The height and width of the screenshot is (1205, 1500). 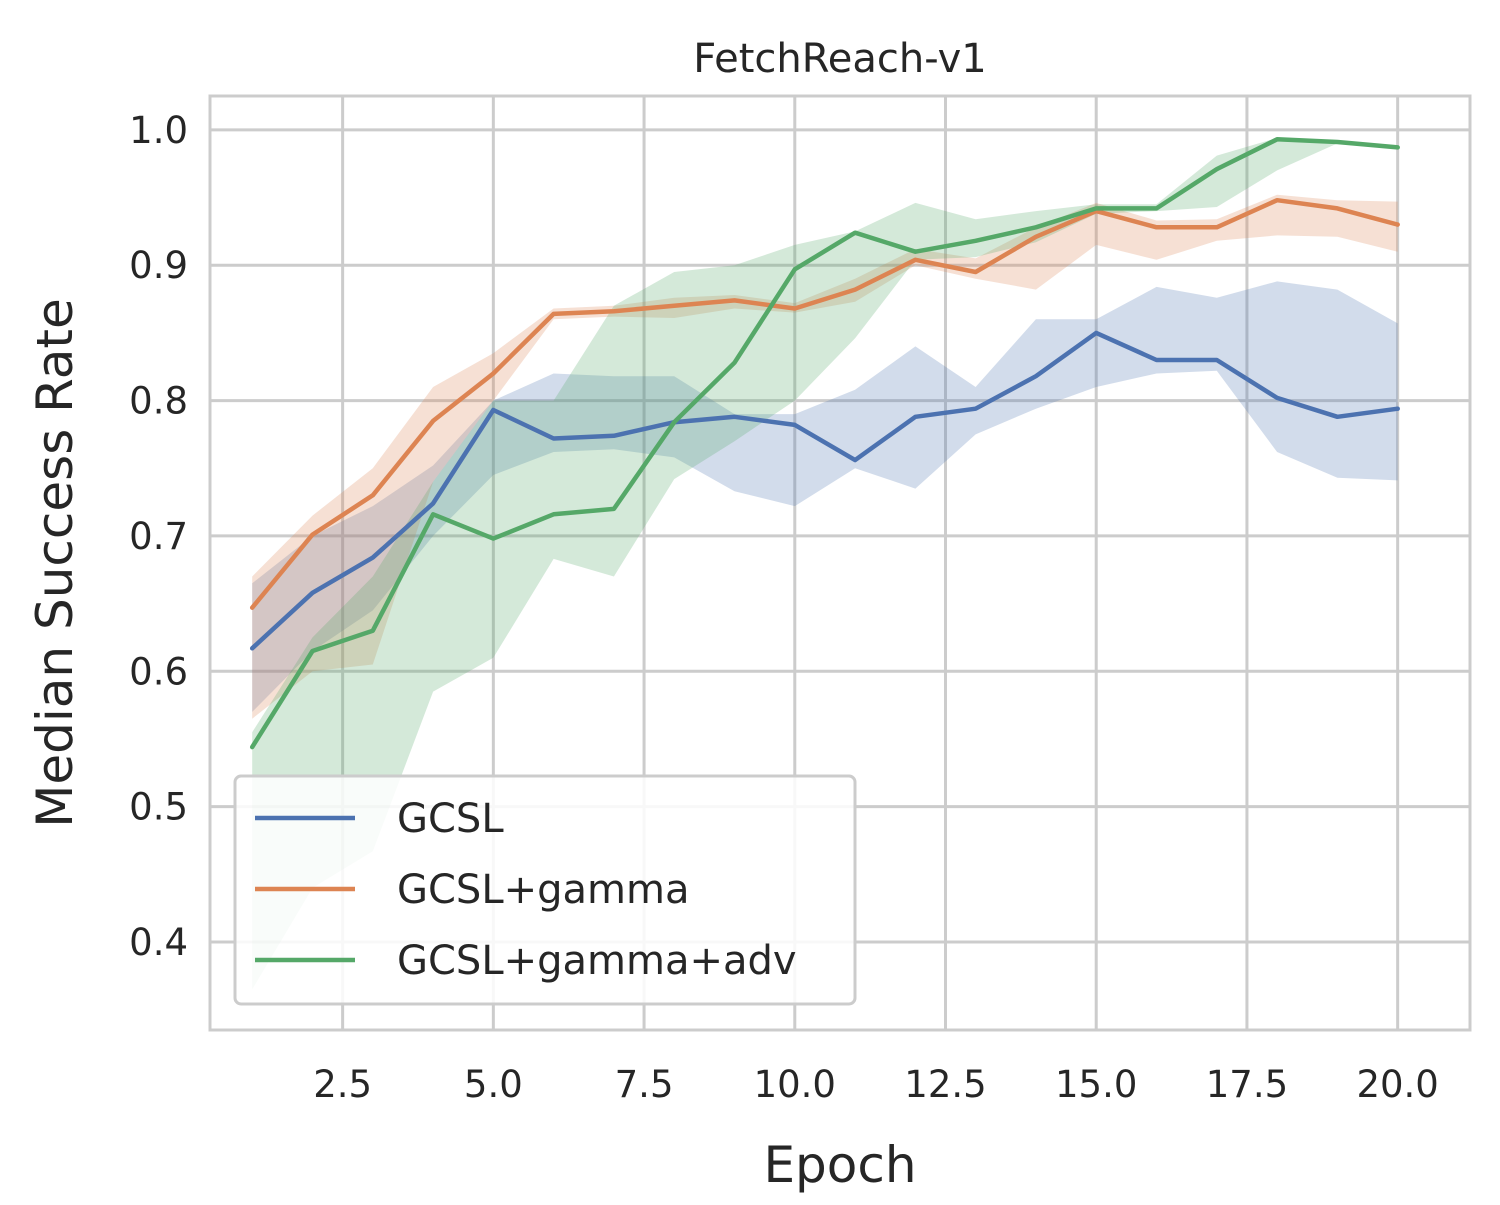 I want to click on x-tick-label: 5.0, so click(x=493, y=1084).